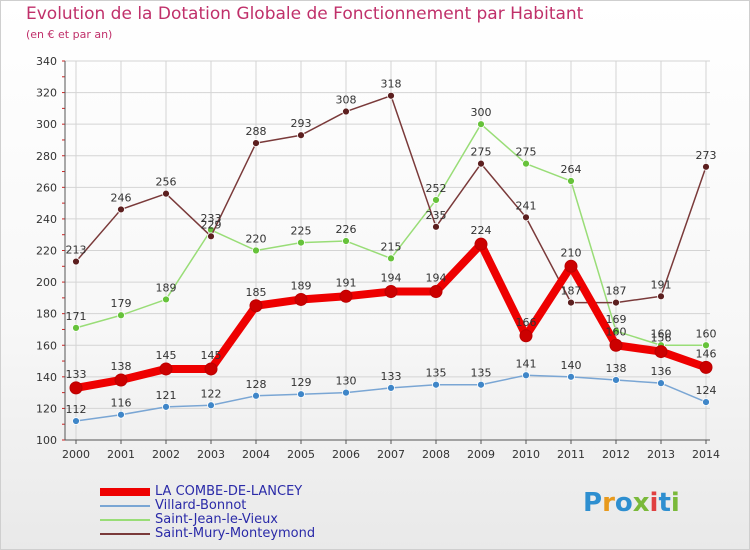 Image resolution: width=750 pixels, height=550 pixels. Describe the element at coordinates (46, 314) in the screenshot. I see `y-tick-label: 180` at that location.